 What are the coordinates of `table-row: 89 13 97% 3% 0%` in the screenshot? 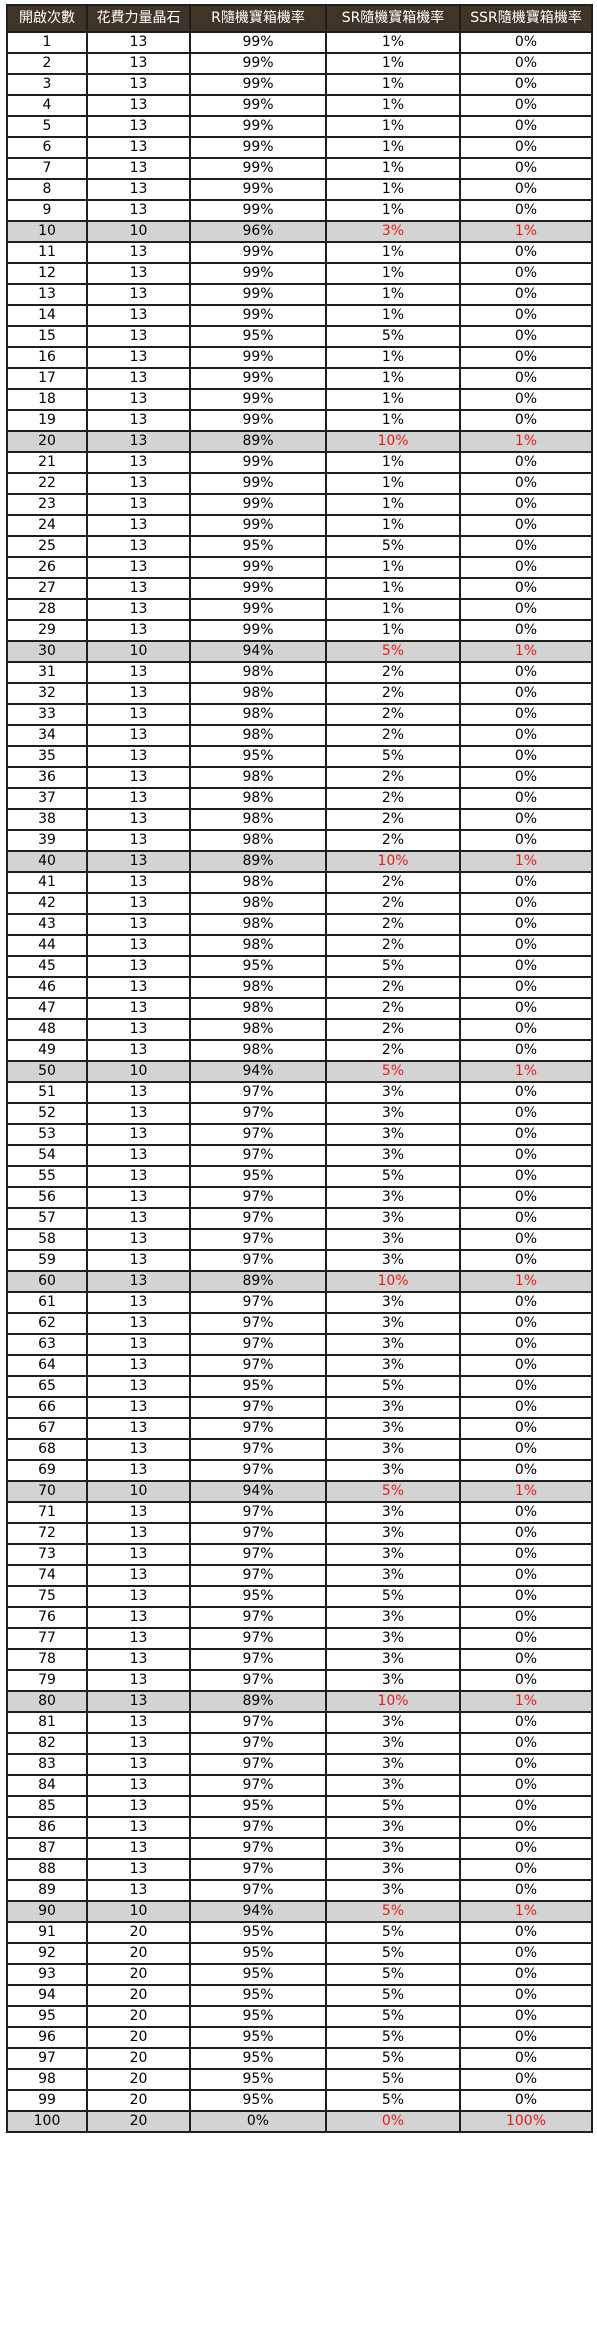 It's located at (299, 1890).